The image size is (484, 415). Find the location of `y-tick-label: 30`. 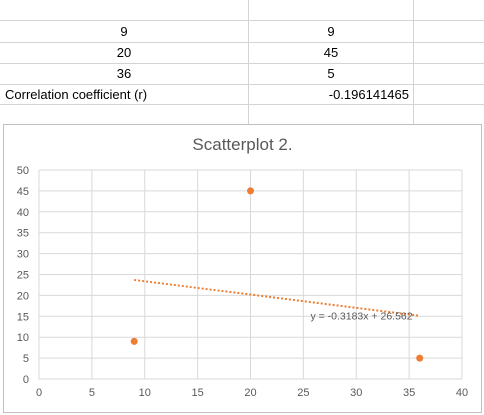

y-tick-label: 30 is located at coordinates (23, 255).